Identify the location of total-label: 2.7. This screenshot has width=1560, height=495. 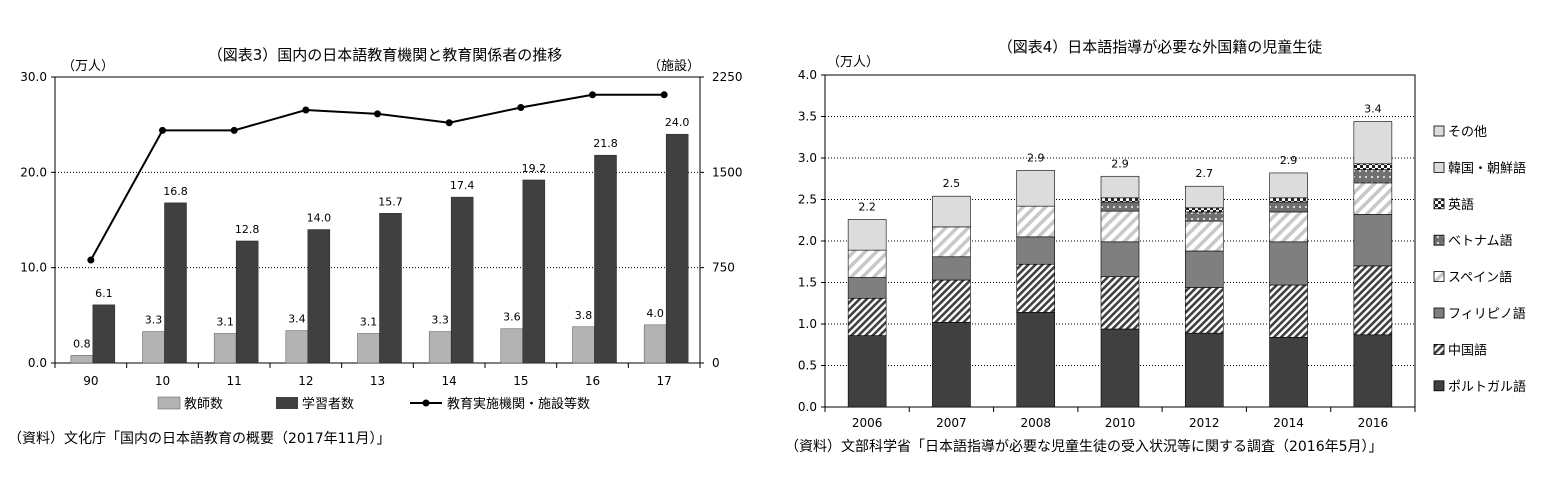
(1205, 173).